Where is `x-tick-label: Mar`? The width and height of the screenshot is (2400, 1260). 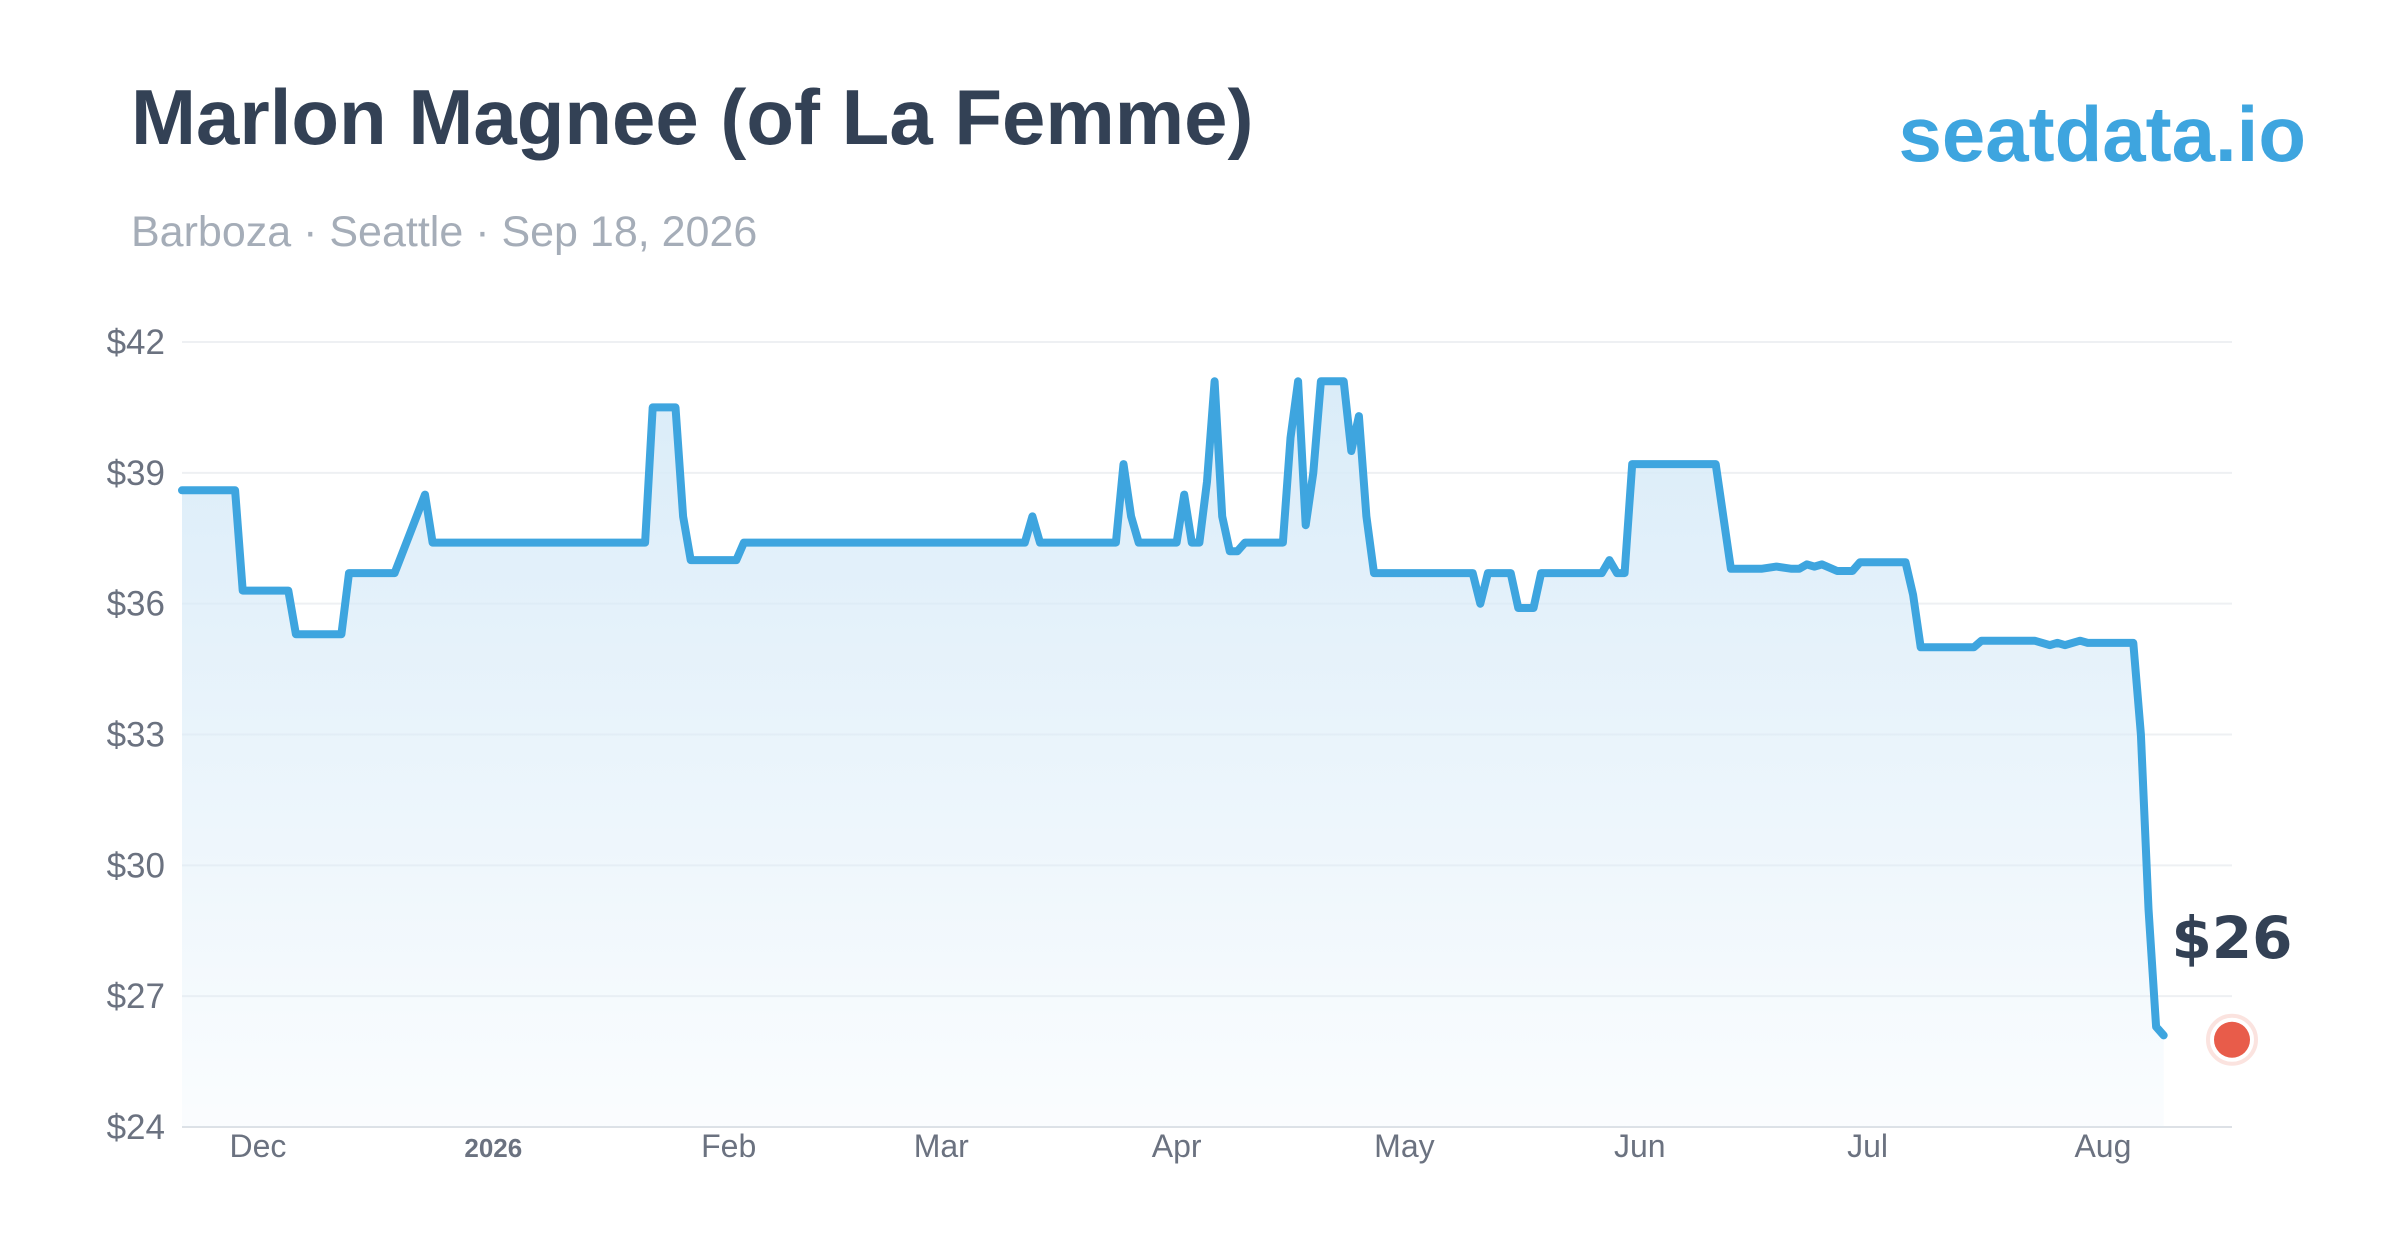
x-tick-label: Mar is located at coordinates (941, 1146).